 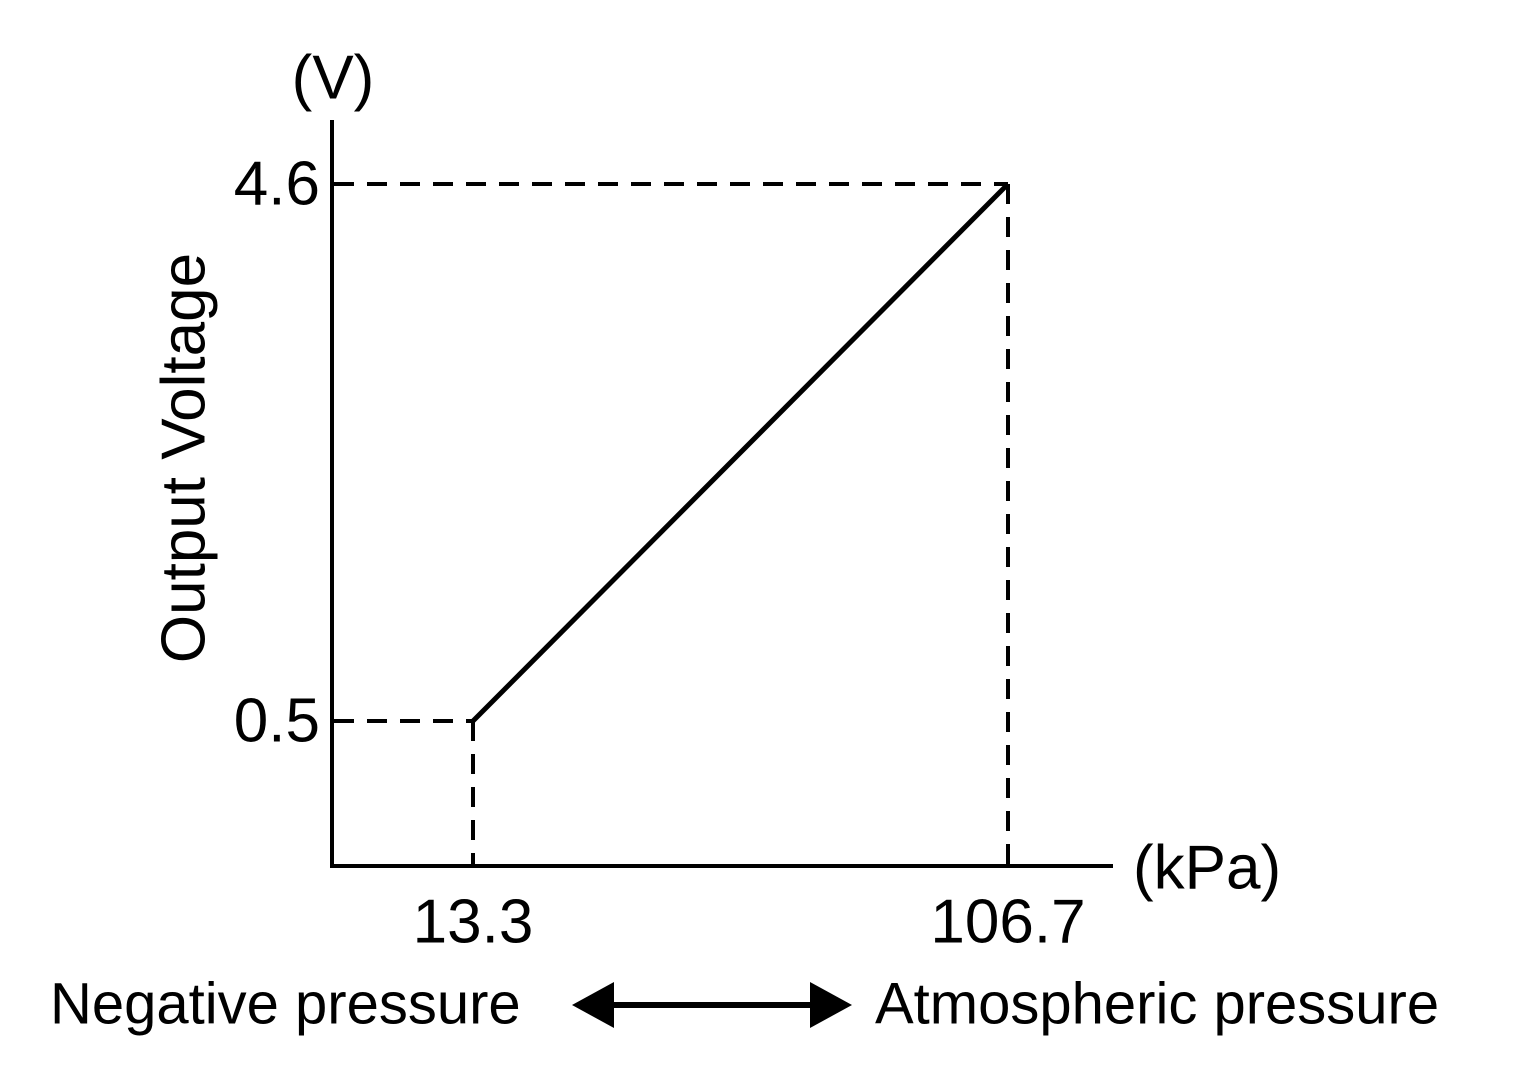 What do you see at coordinates (1007, 922) in the screenshot?
I see `x-tick-max: 106.7` at bounding box center [1007, 922].